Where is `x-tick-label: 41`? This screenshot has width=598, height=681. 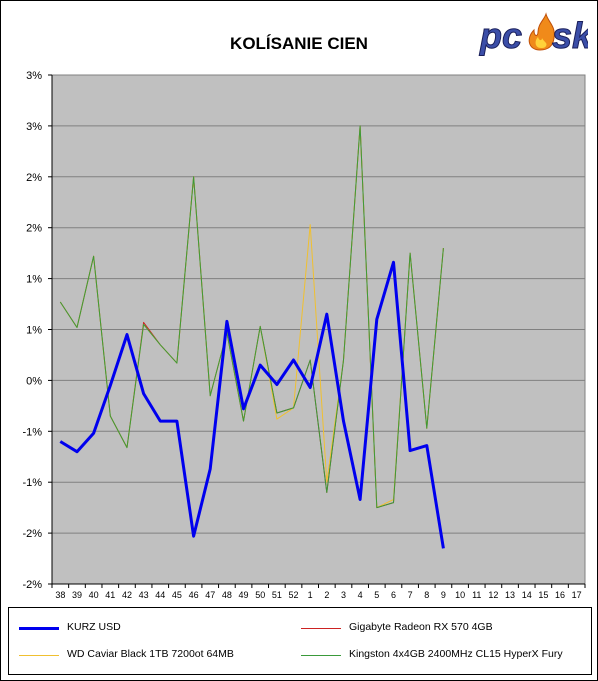 x-tick-label: 41 is located at coordinates (110, 595).